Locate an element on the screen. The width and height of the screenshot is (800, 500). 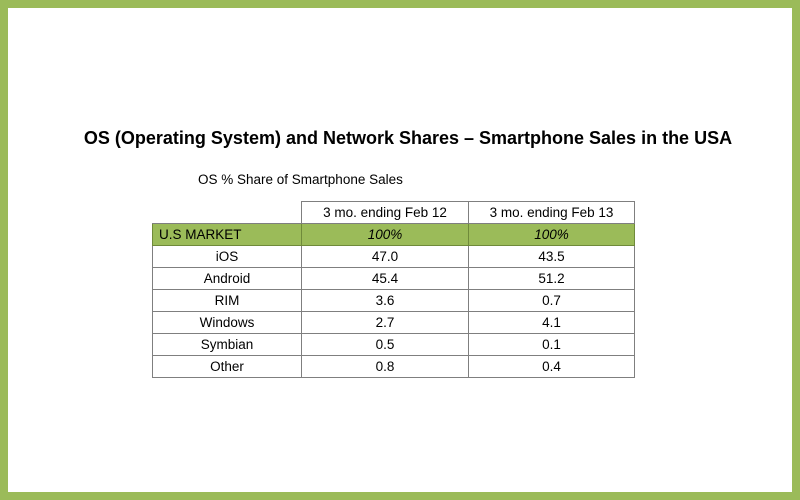
table-row: RIM 3.6 0.7 is located at coordinates (393, 300).